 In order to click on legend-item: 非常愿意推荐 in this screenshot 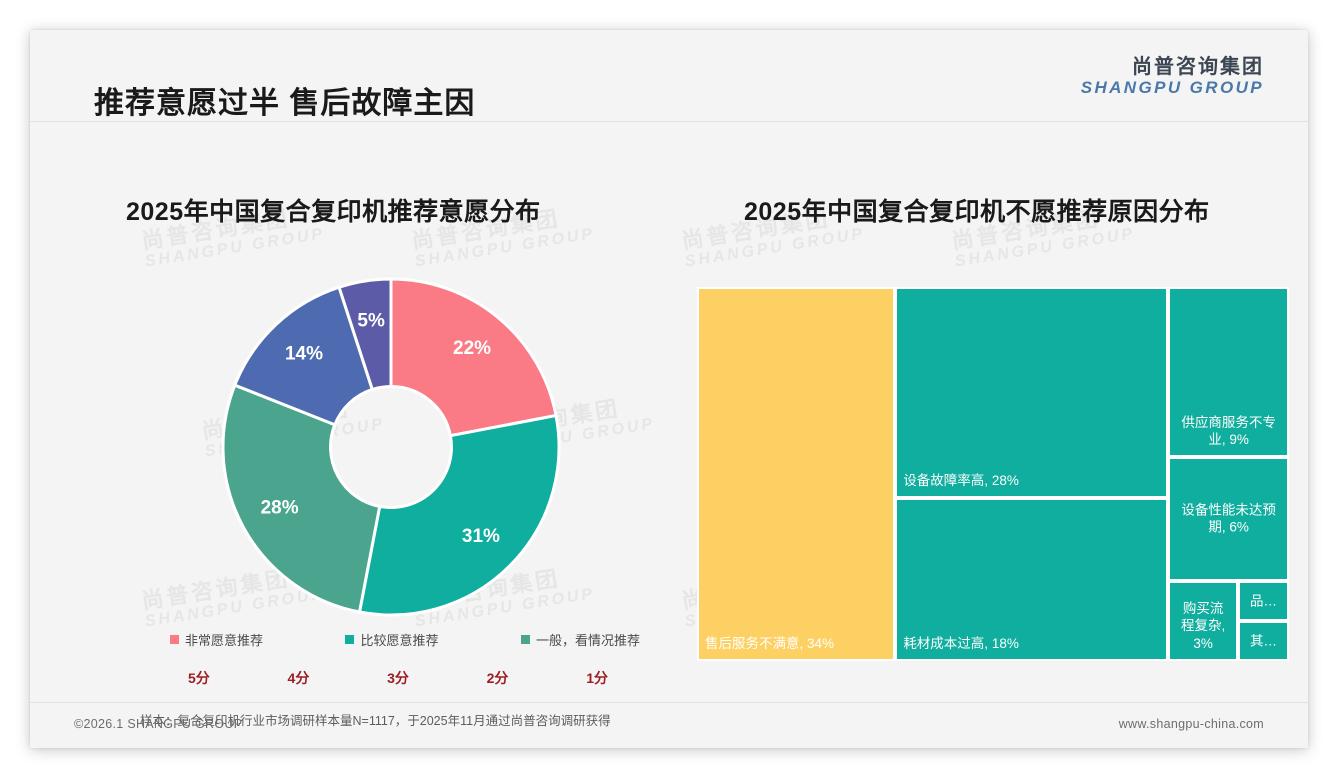, I will do `click(216, 639)`.